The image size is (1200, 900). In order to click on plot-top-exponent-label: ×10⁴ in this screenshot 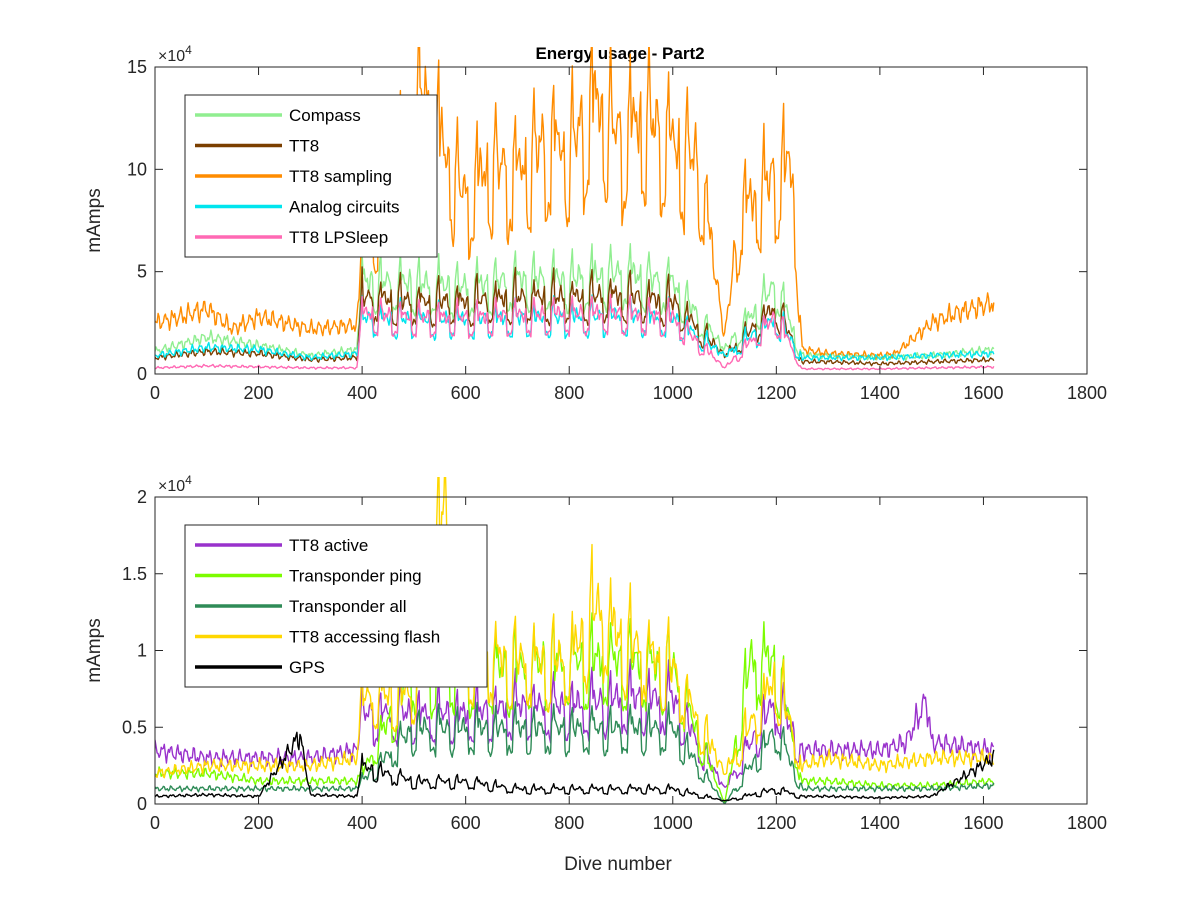, I will do `click(175, 54)`.